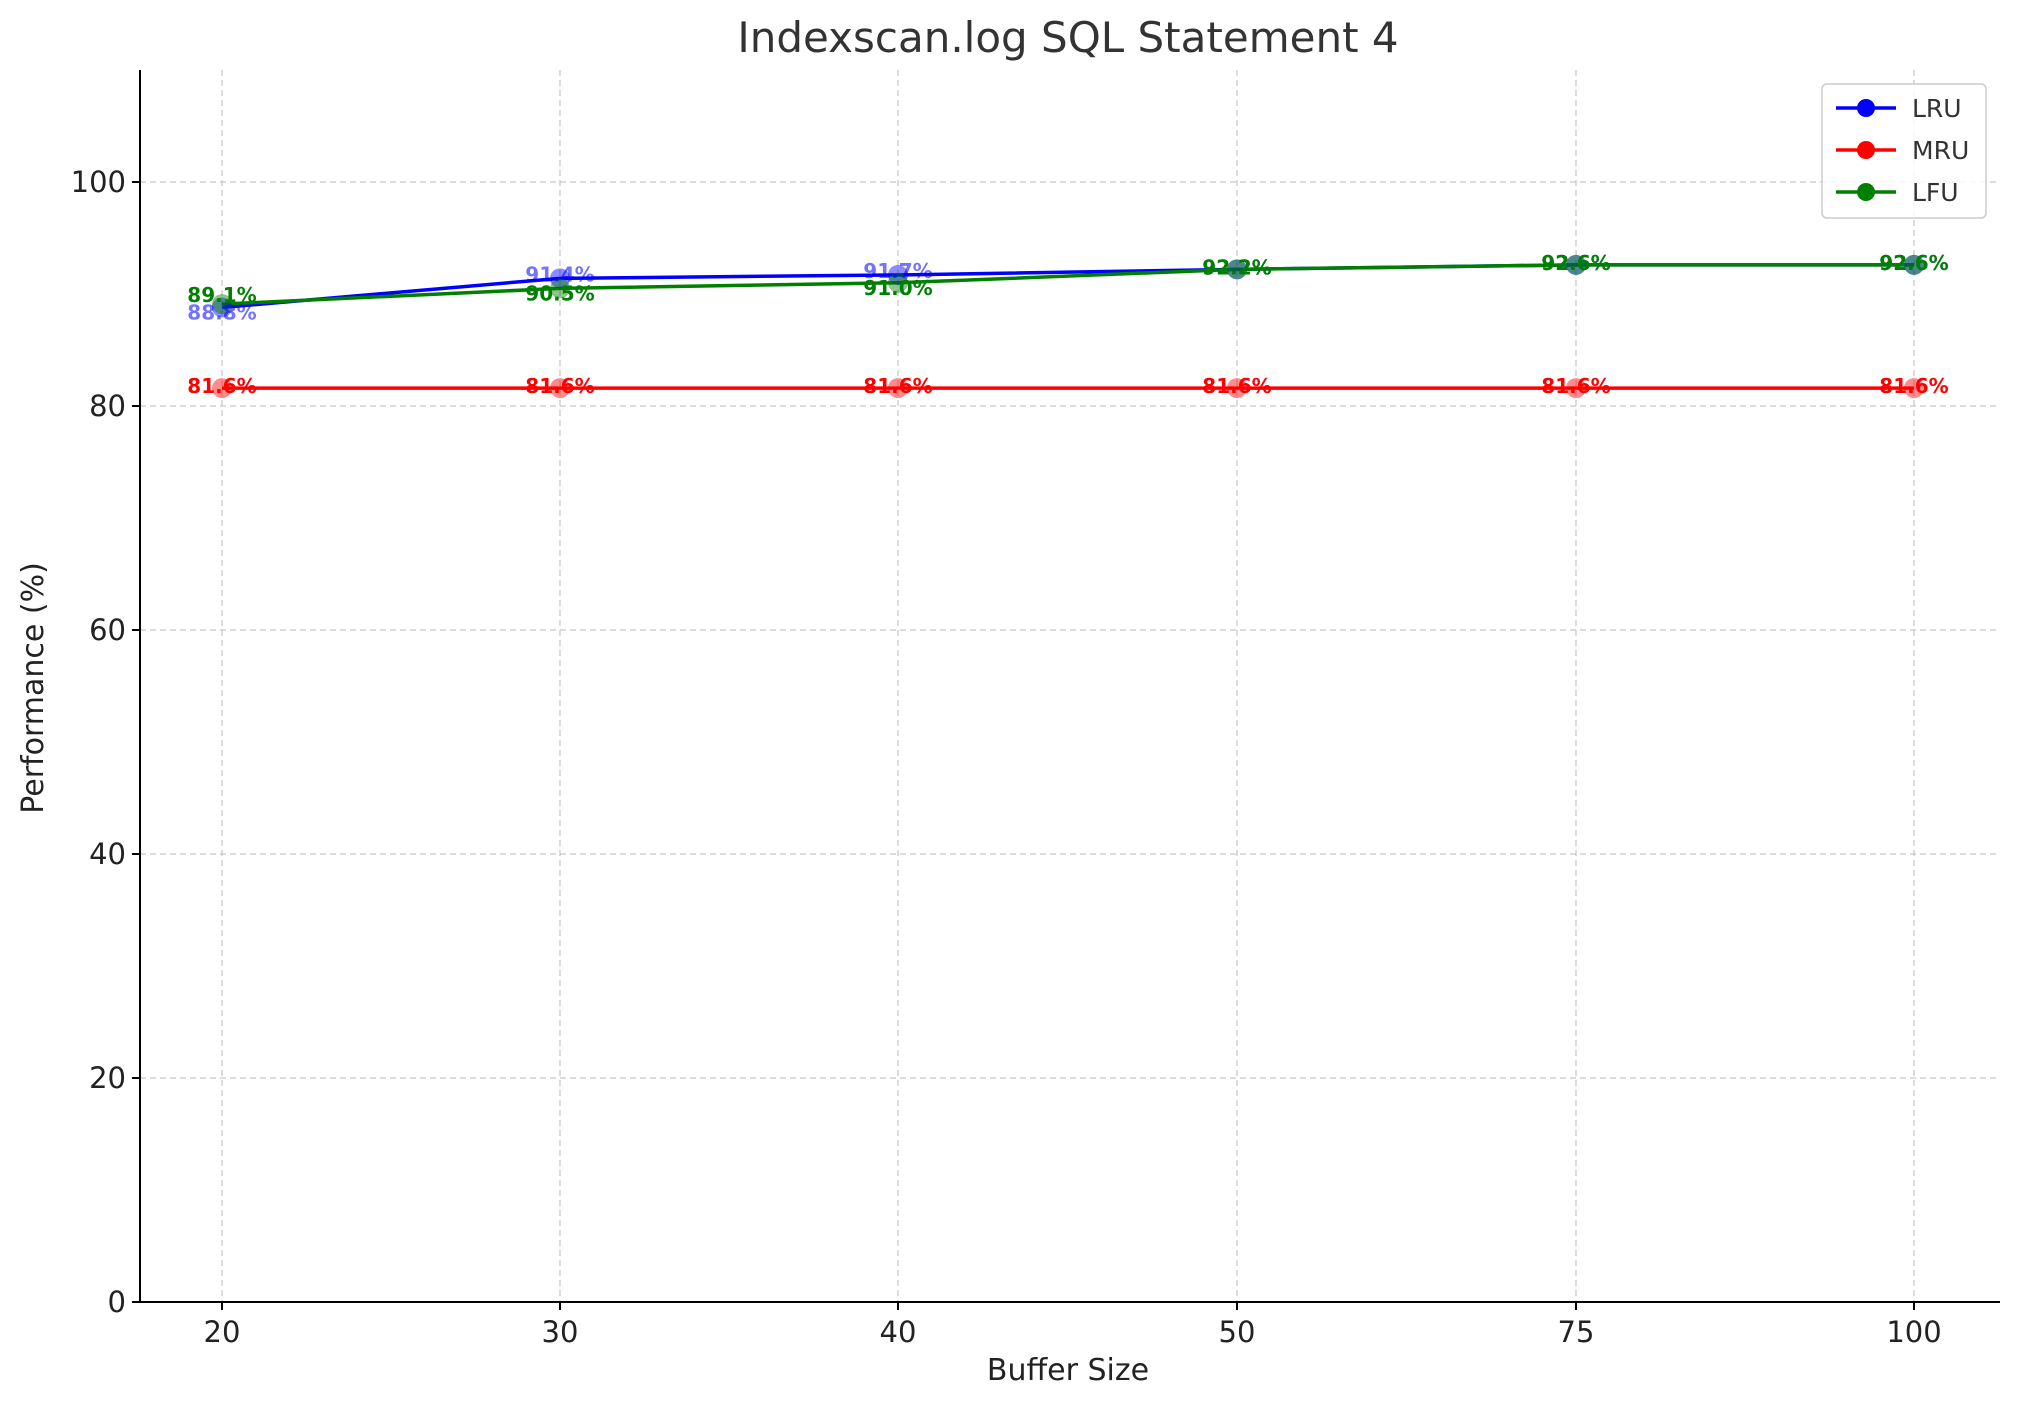  I want to click on y-tick-label: 60, so click(107, 630).